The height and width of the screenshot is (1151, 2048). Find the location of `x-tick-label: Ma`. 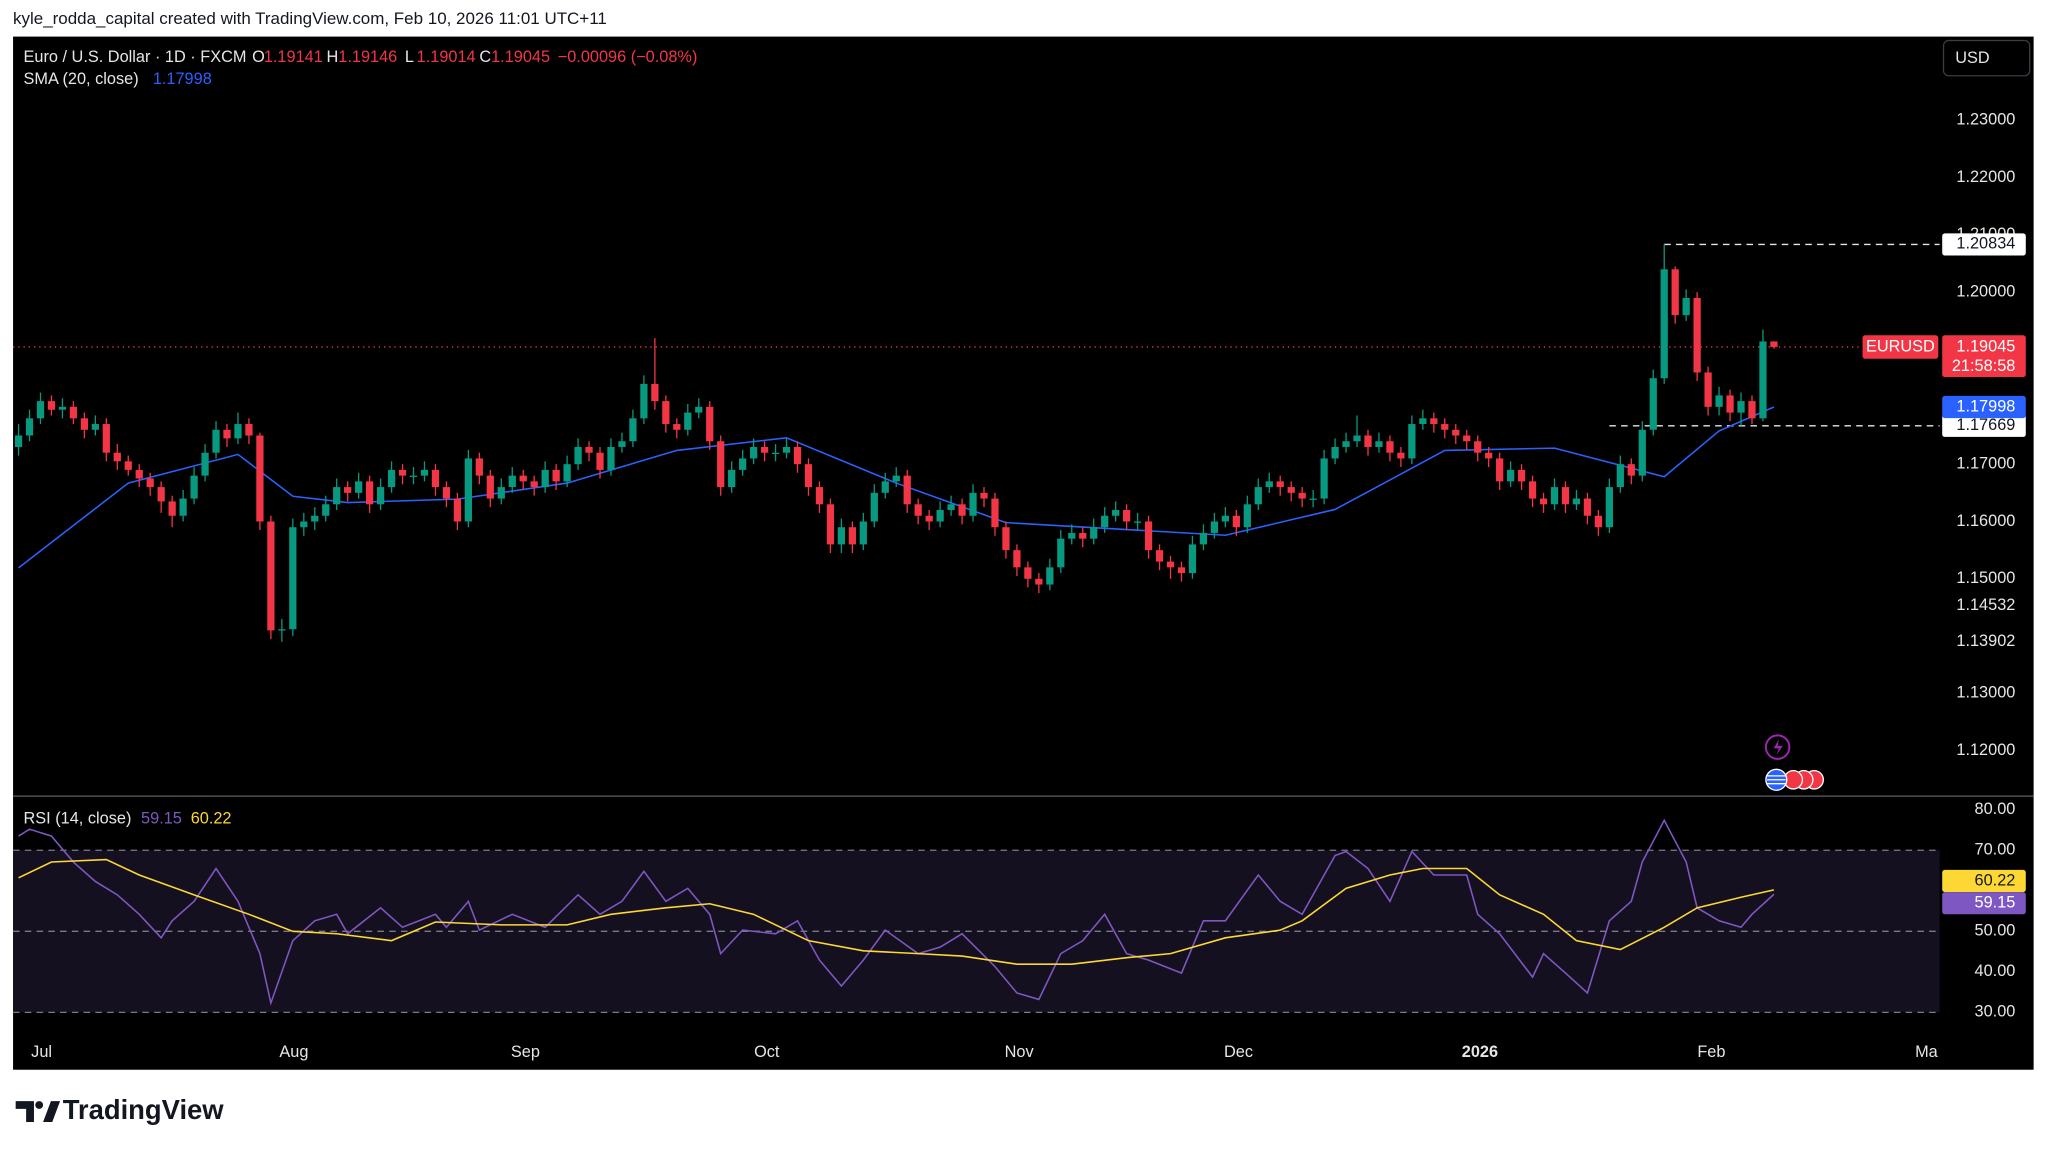

x-tick-label: Ma is located at coordinates (1927, 1052).